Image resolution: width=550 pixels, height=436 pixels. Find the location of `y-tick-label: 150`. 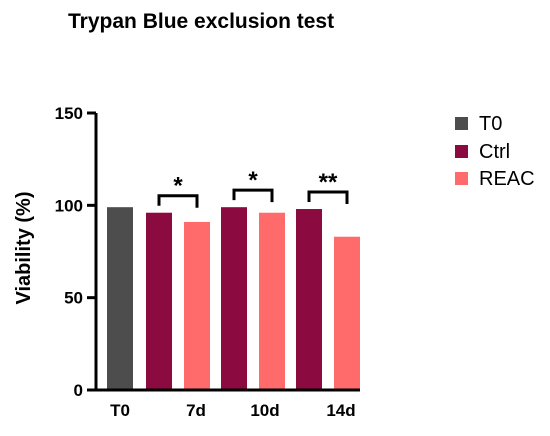

y-tick-label: 150 is located at coordinates (69, 113).